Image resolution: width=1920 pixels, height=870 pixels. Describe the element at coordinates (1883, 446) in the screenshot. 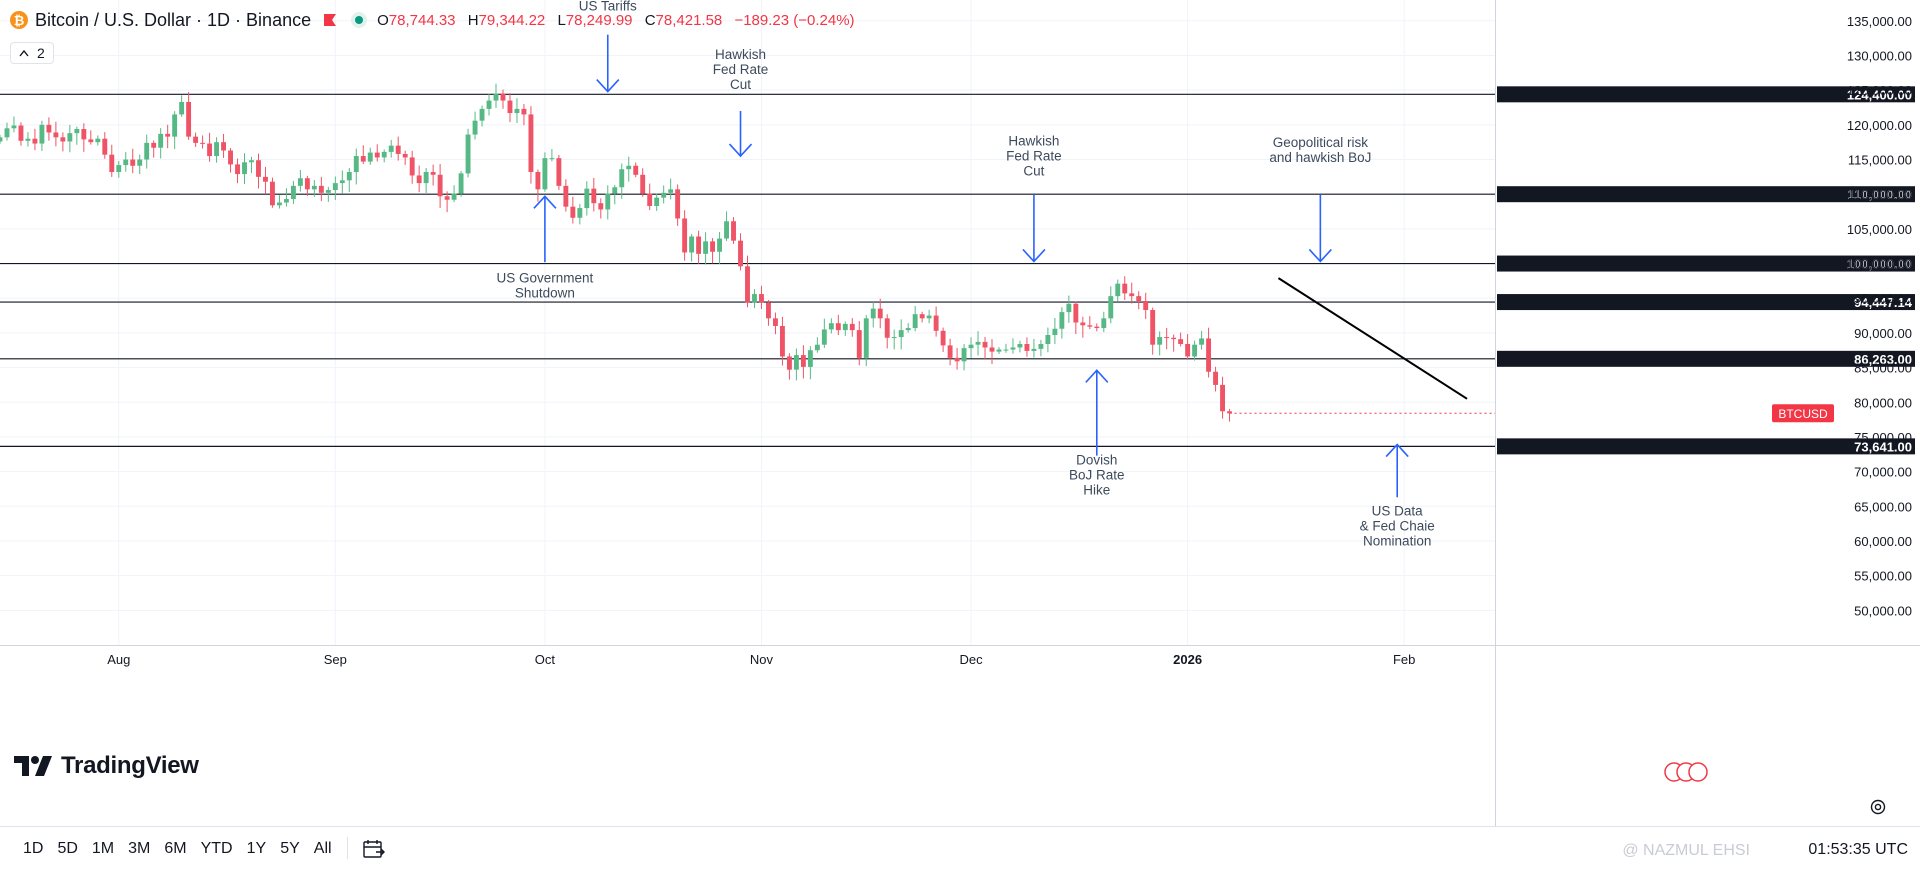

I see `level-label: 73,641.00` at that location.